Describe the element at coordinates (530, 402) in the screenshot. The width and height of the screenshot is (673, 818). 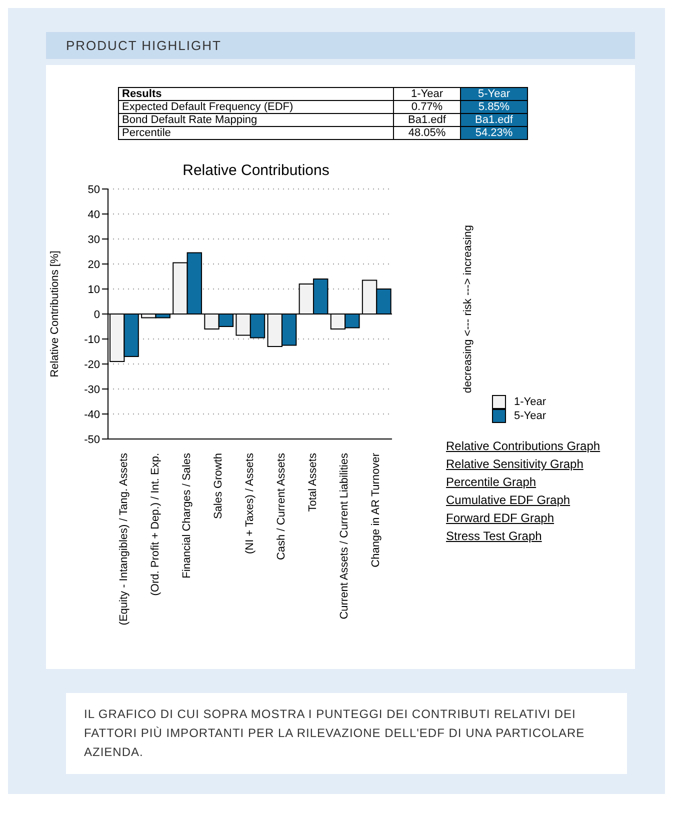
I see `legend-label: 1-Year` at that location.